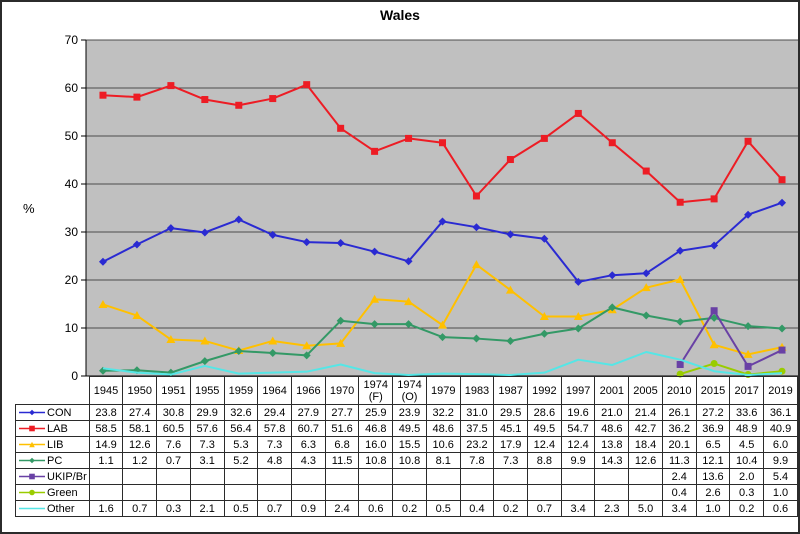  What do you see at coordinates (274, 460) in the screenshot?
I see `table-value-cell: 4.8` at bounding box center [274, 460].